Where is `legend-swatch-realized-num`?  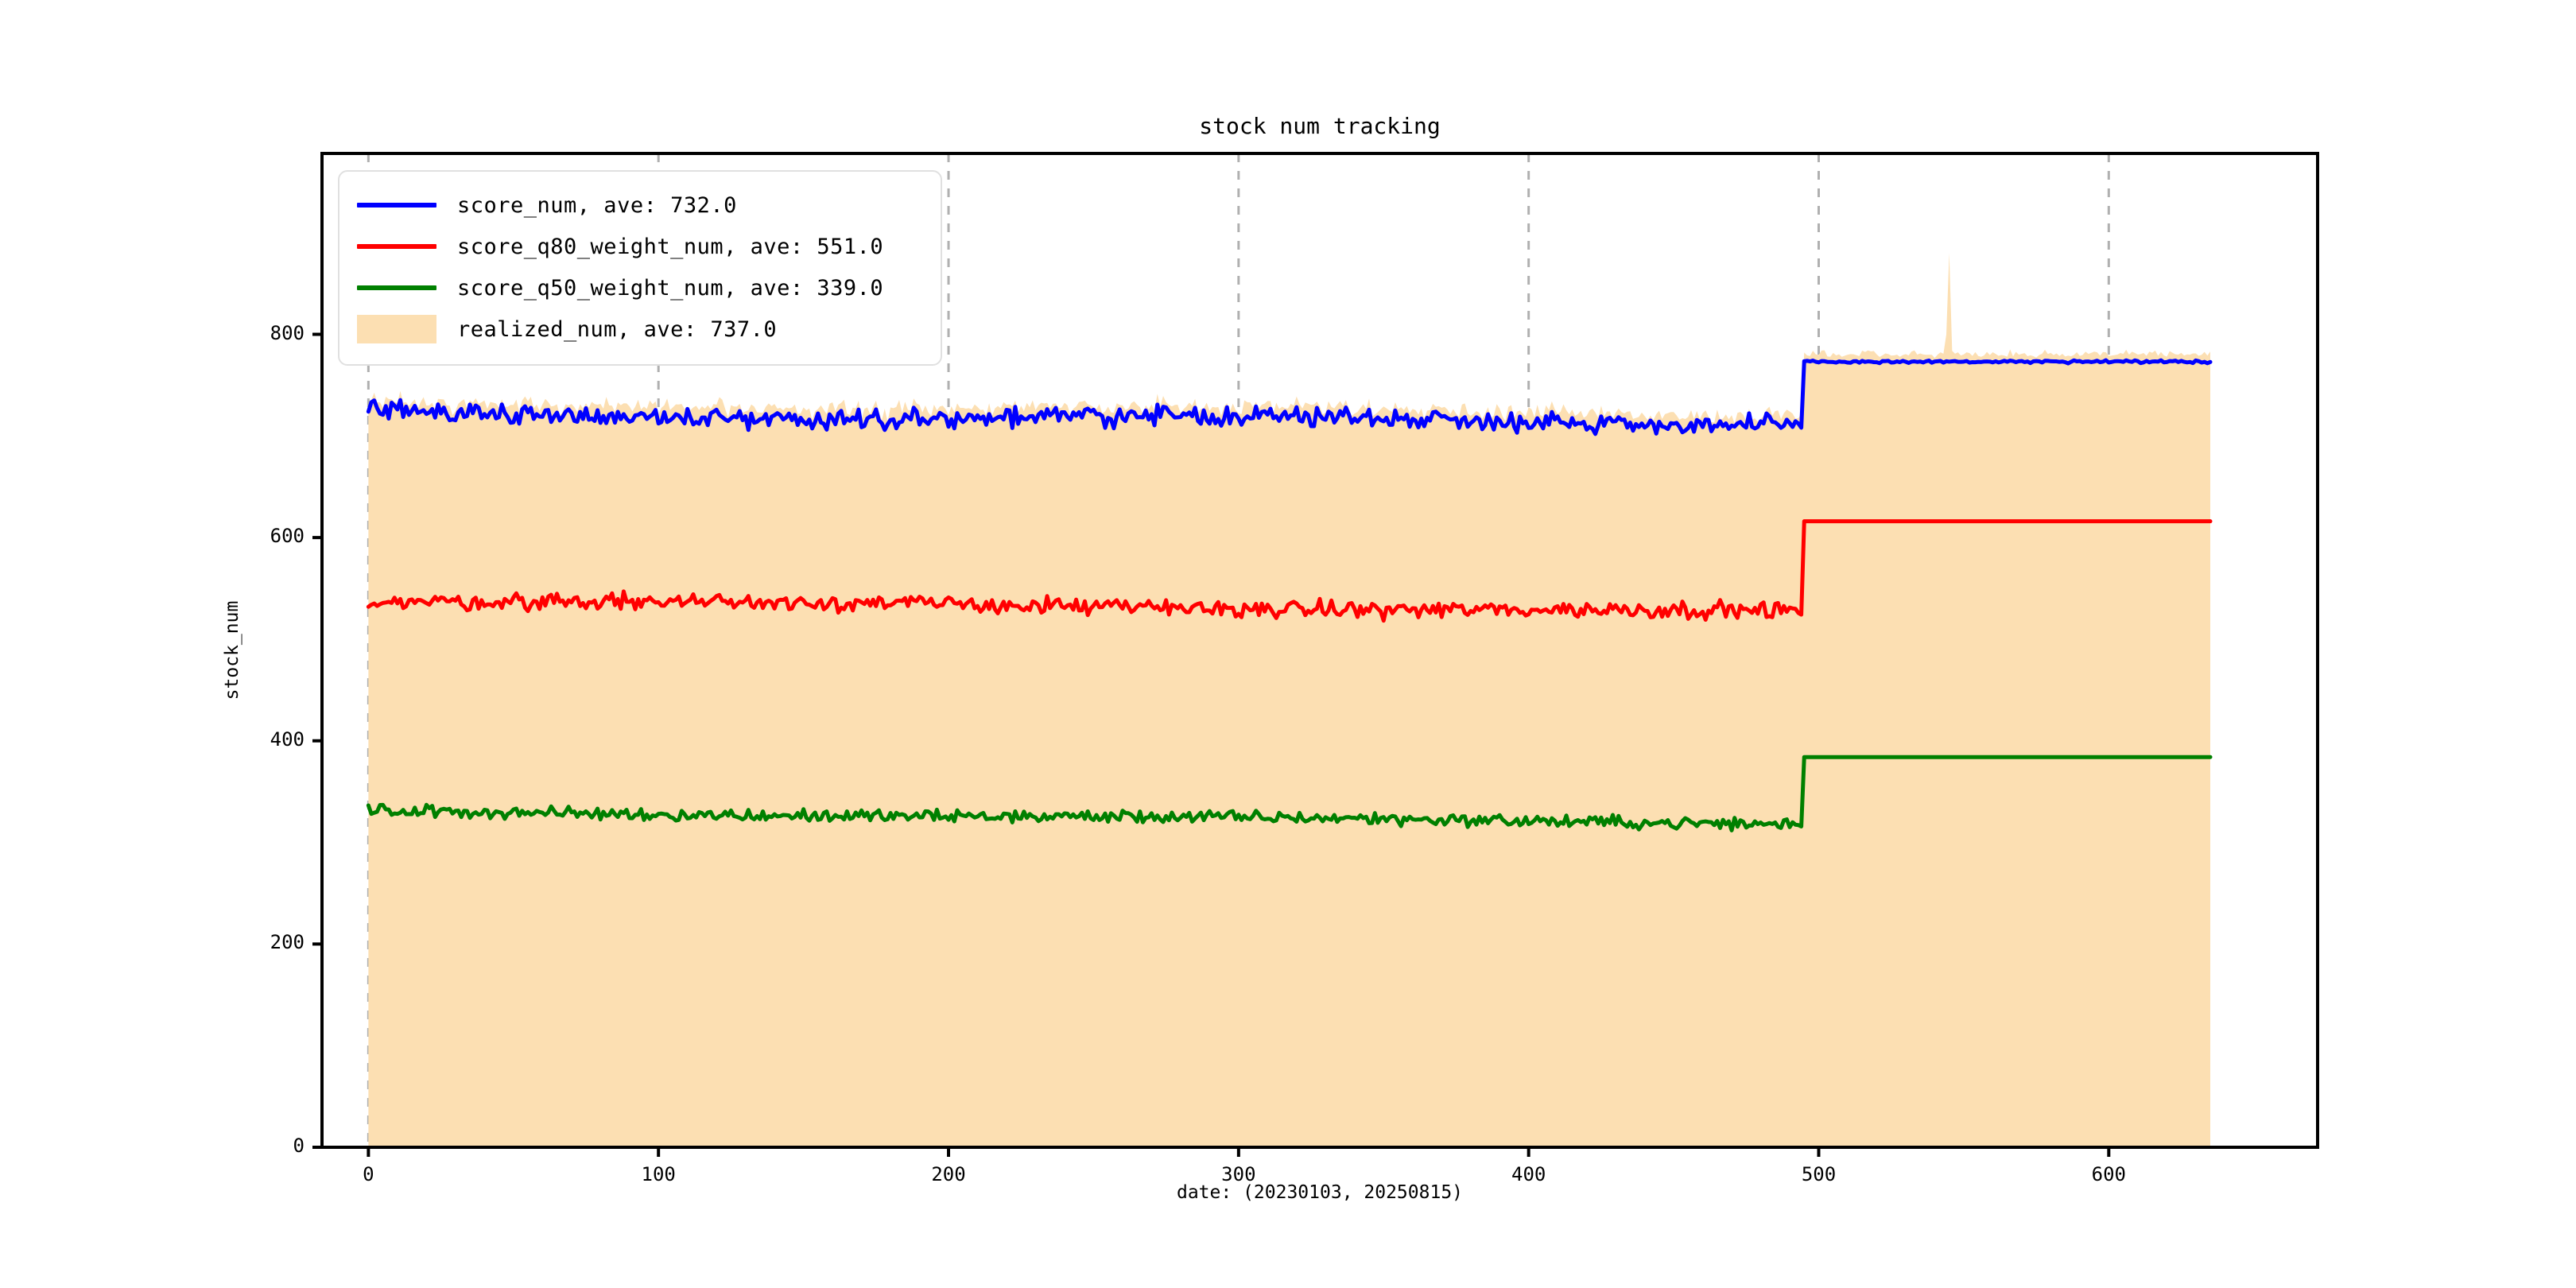 legend-swatch-realized-num is located at coordinates (396, 329).